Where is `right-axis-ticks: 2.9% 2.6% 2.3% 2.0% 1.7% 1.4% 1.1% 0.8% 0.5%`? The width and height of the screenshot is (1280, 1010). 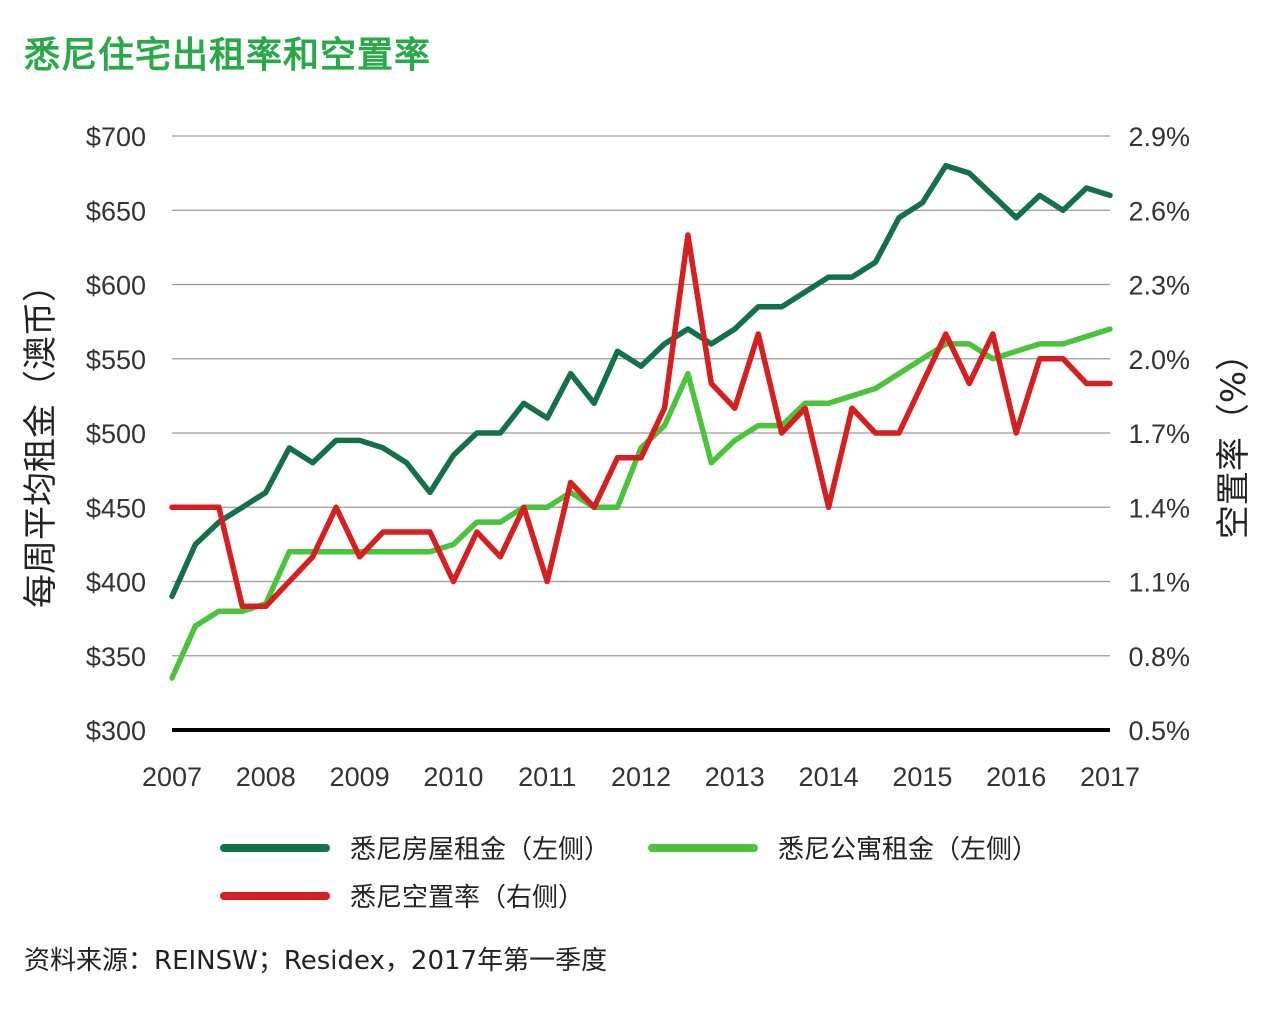 right-axis-ticks: 2.9% 2.6% 2.3% 2.0% 1.7% 1.4% 1.1% 0.8% 0.5% is located at coordinates (1159, 434).